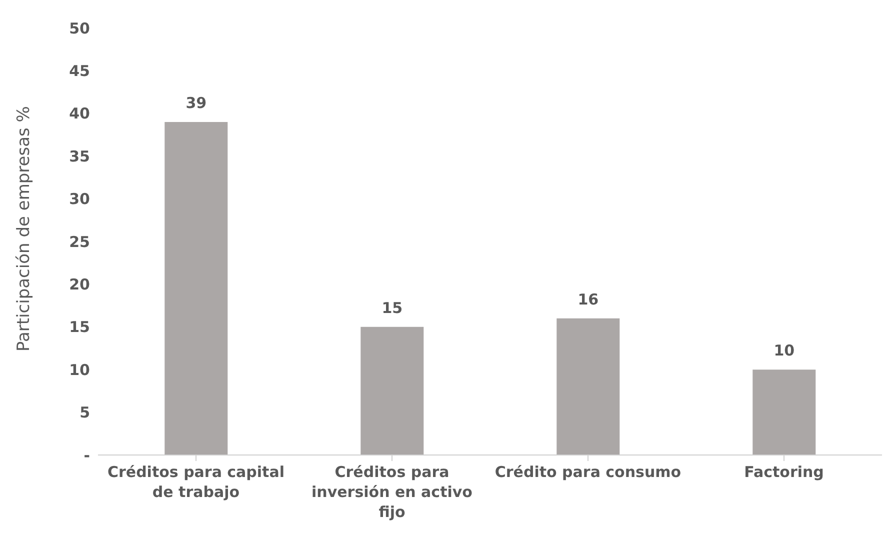 The width and height of the screenshot is (890, 548). Describe the element at coordinates (196, 482) in the screenshot. I see `x-tick-label: Créditos para capital de trabajo` at that location.